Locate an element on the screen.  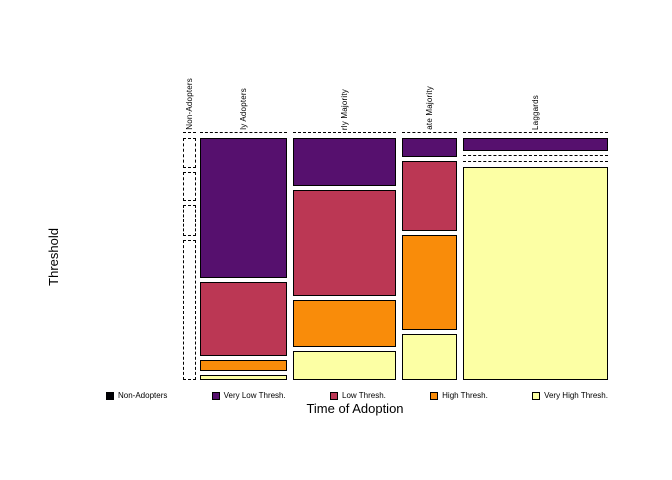
column-label: ly Adopters is located at coordinates (243, 109).